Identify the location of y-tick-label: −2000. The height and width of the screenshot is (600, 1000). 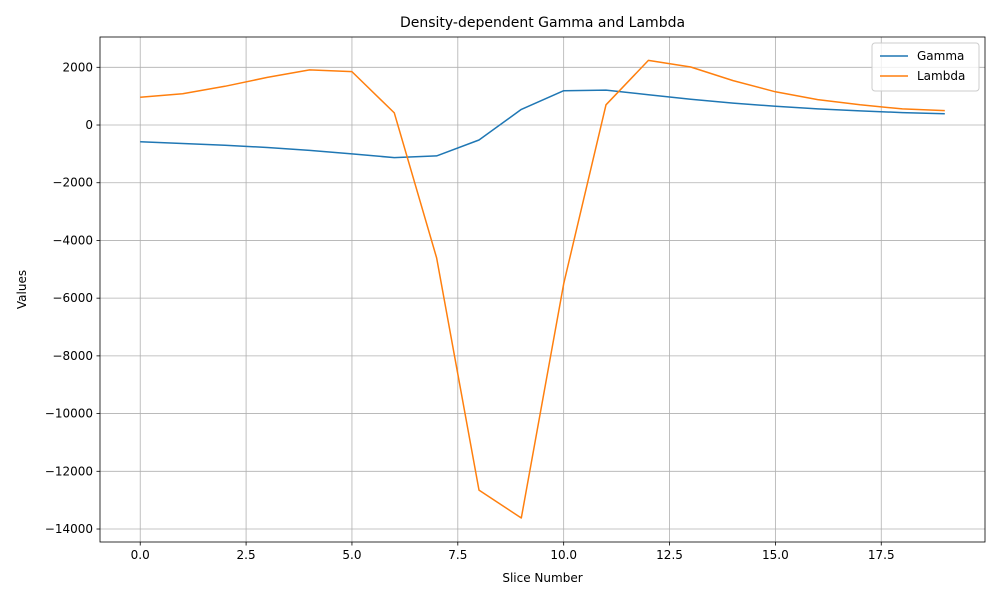
(72, 183).